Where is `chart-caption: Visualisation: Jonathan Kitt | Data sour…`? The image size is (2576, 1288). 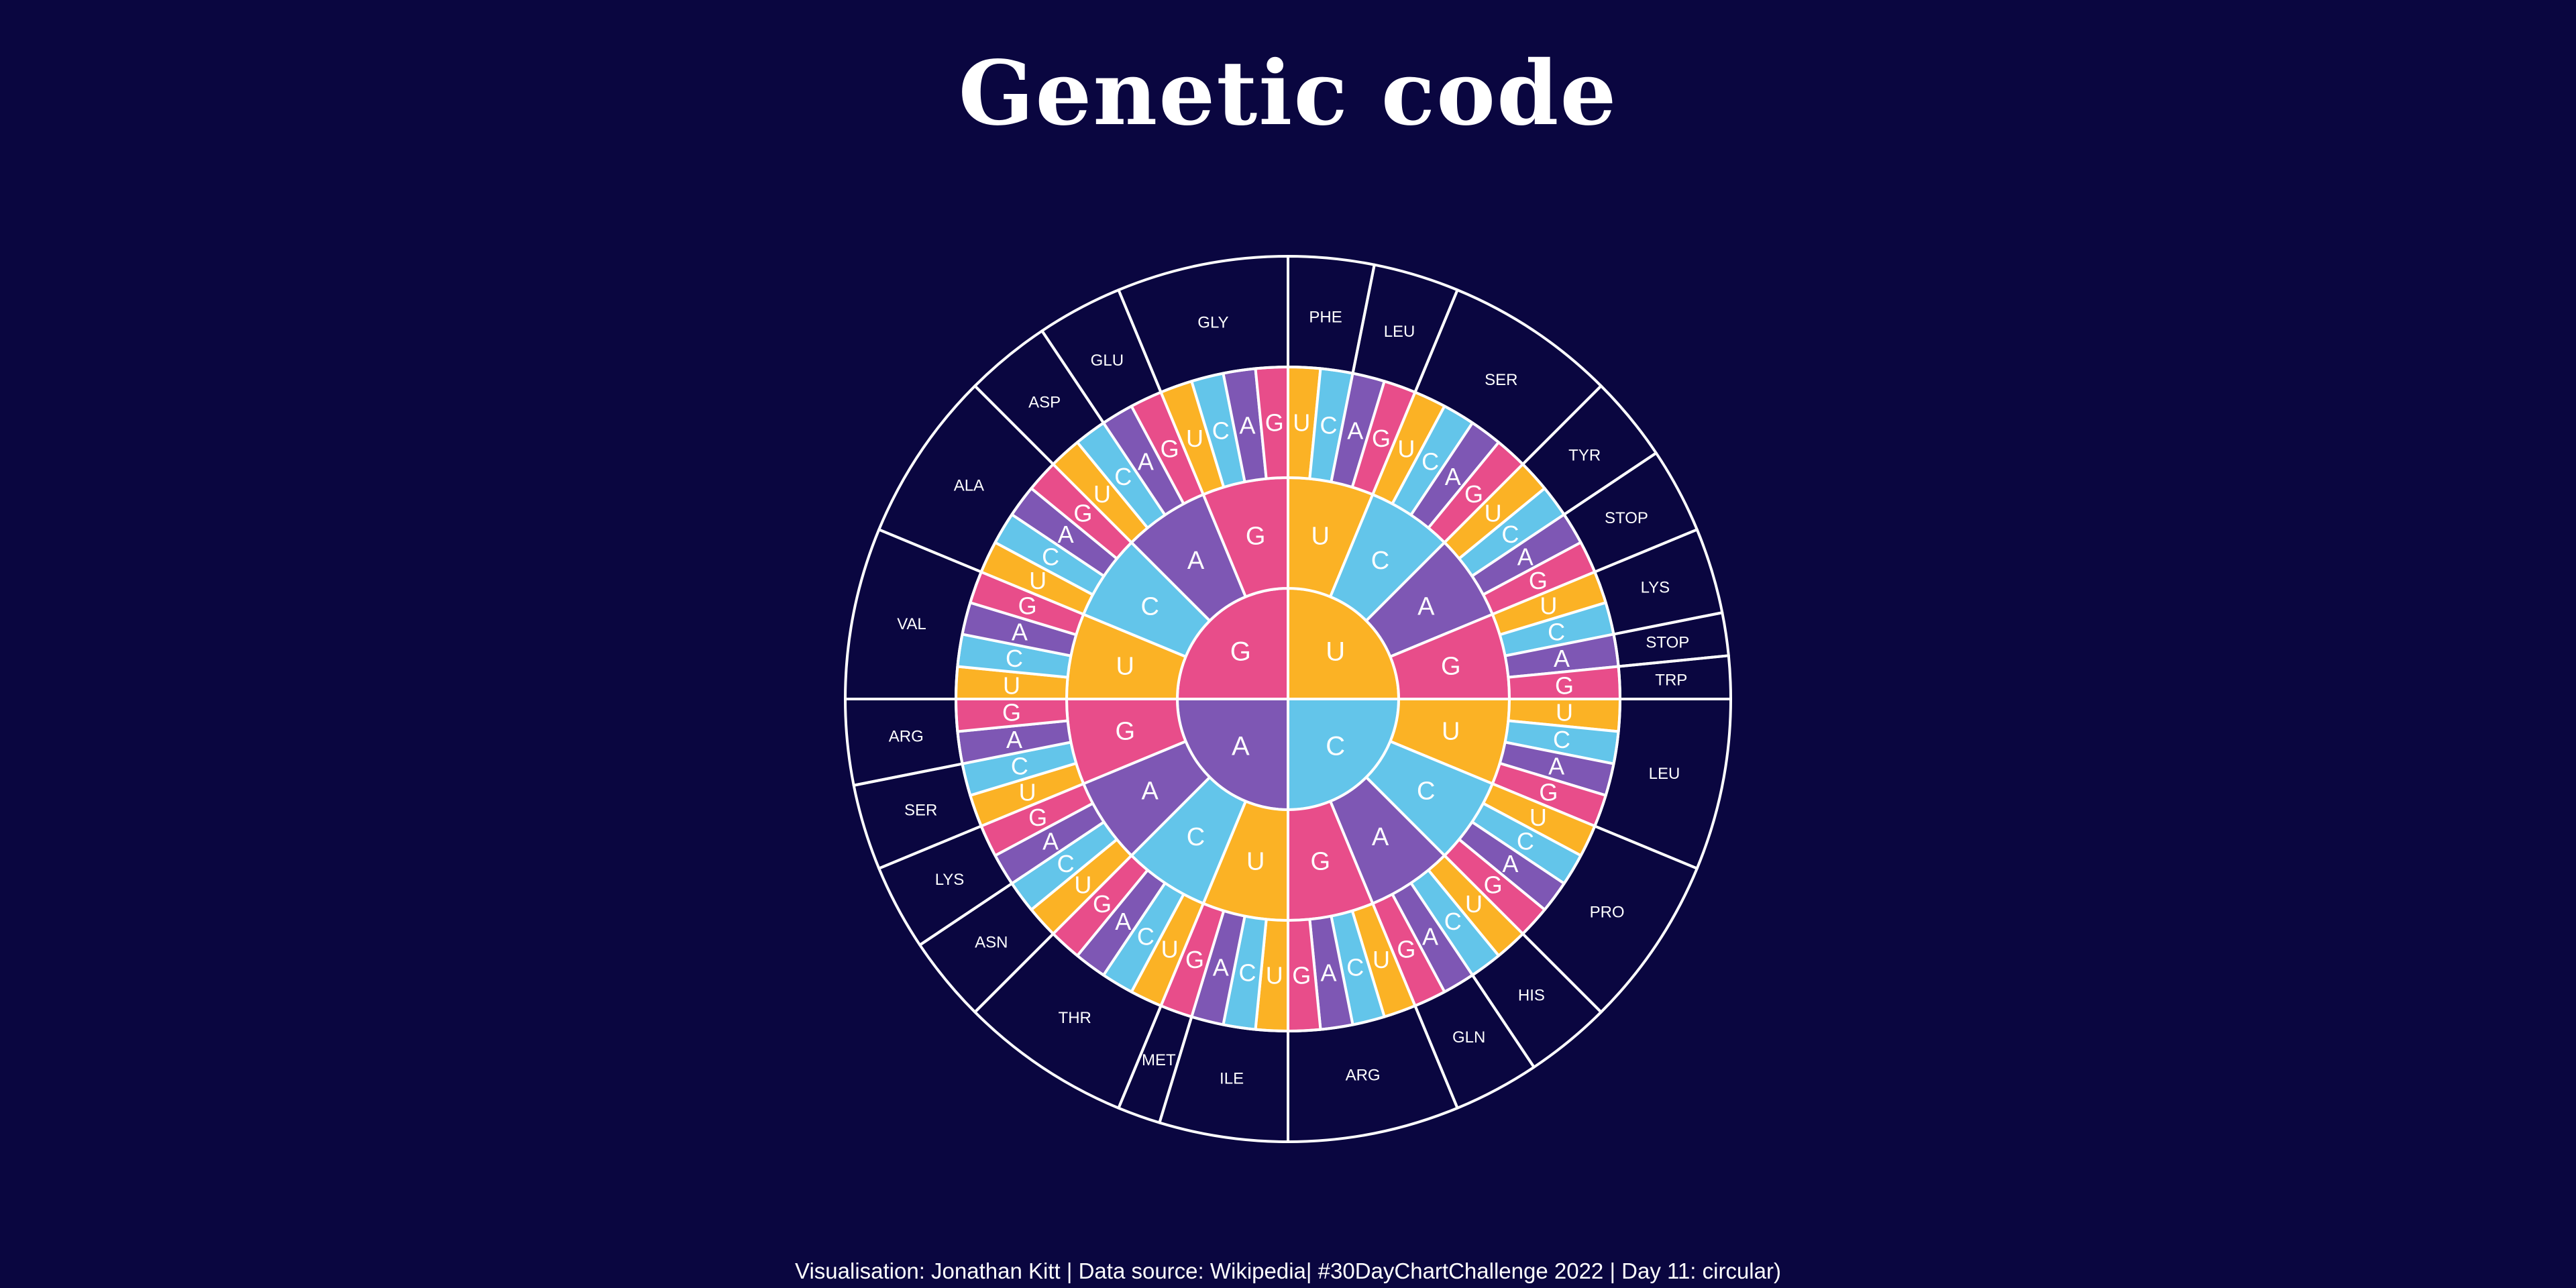
chart-caption: Visualisation: Jonathan Kitt | Data sour… is located at coordinates (1288, 1270).